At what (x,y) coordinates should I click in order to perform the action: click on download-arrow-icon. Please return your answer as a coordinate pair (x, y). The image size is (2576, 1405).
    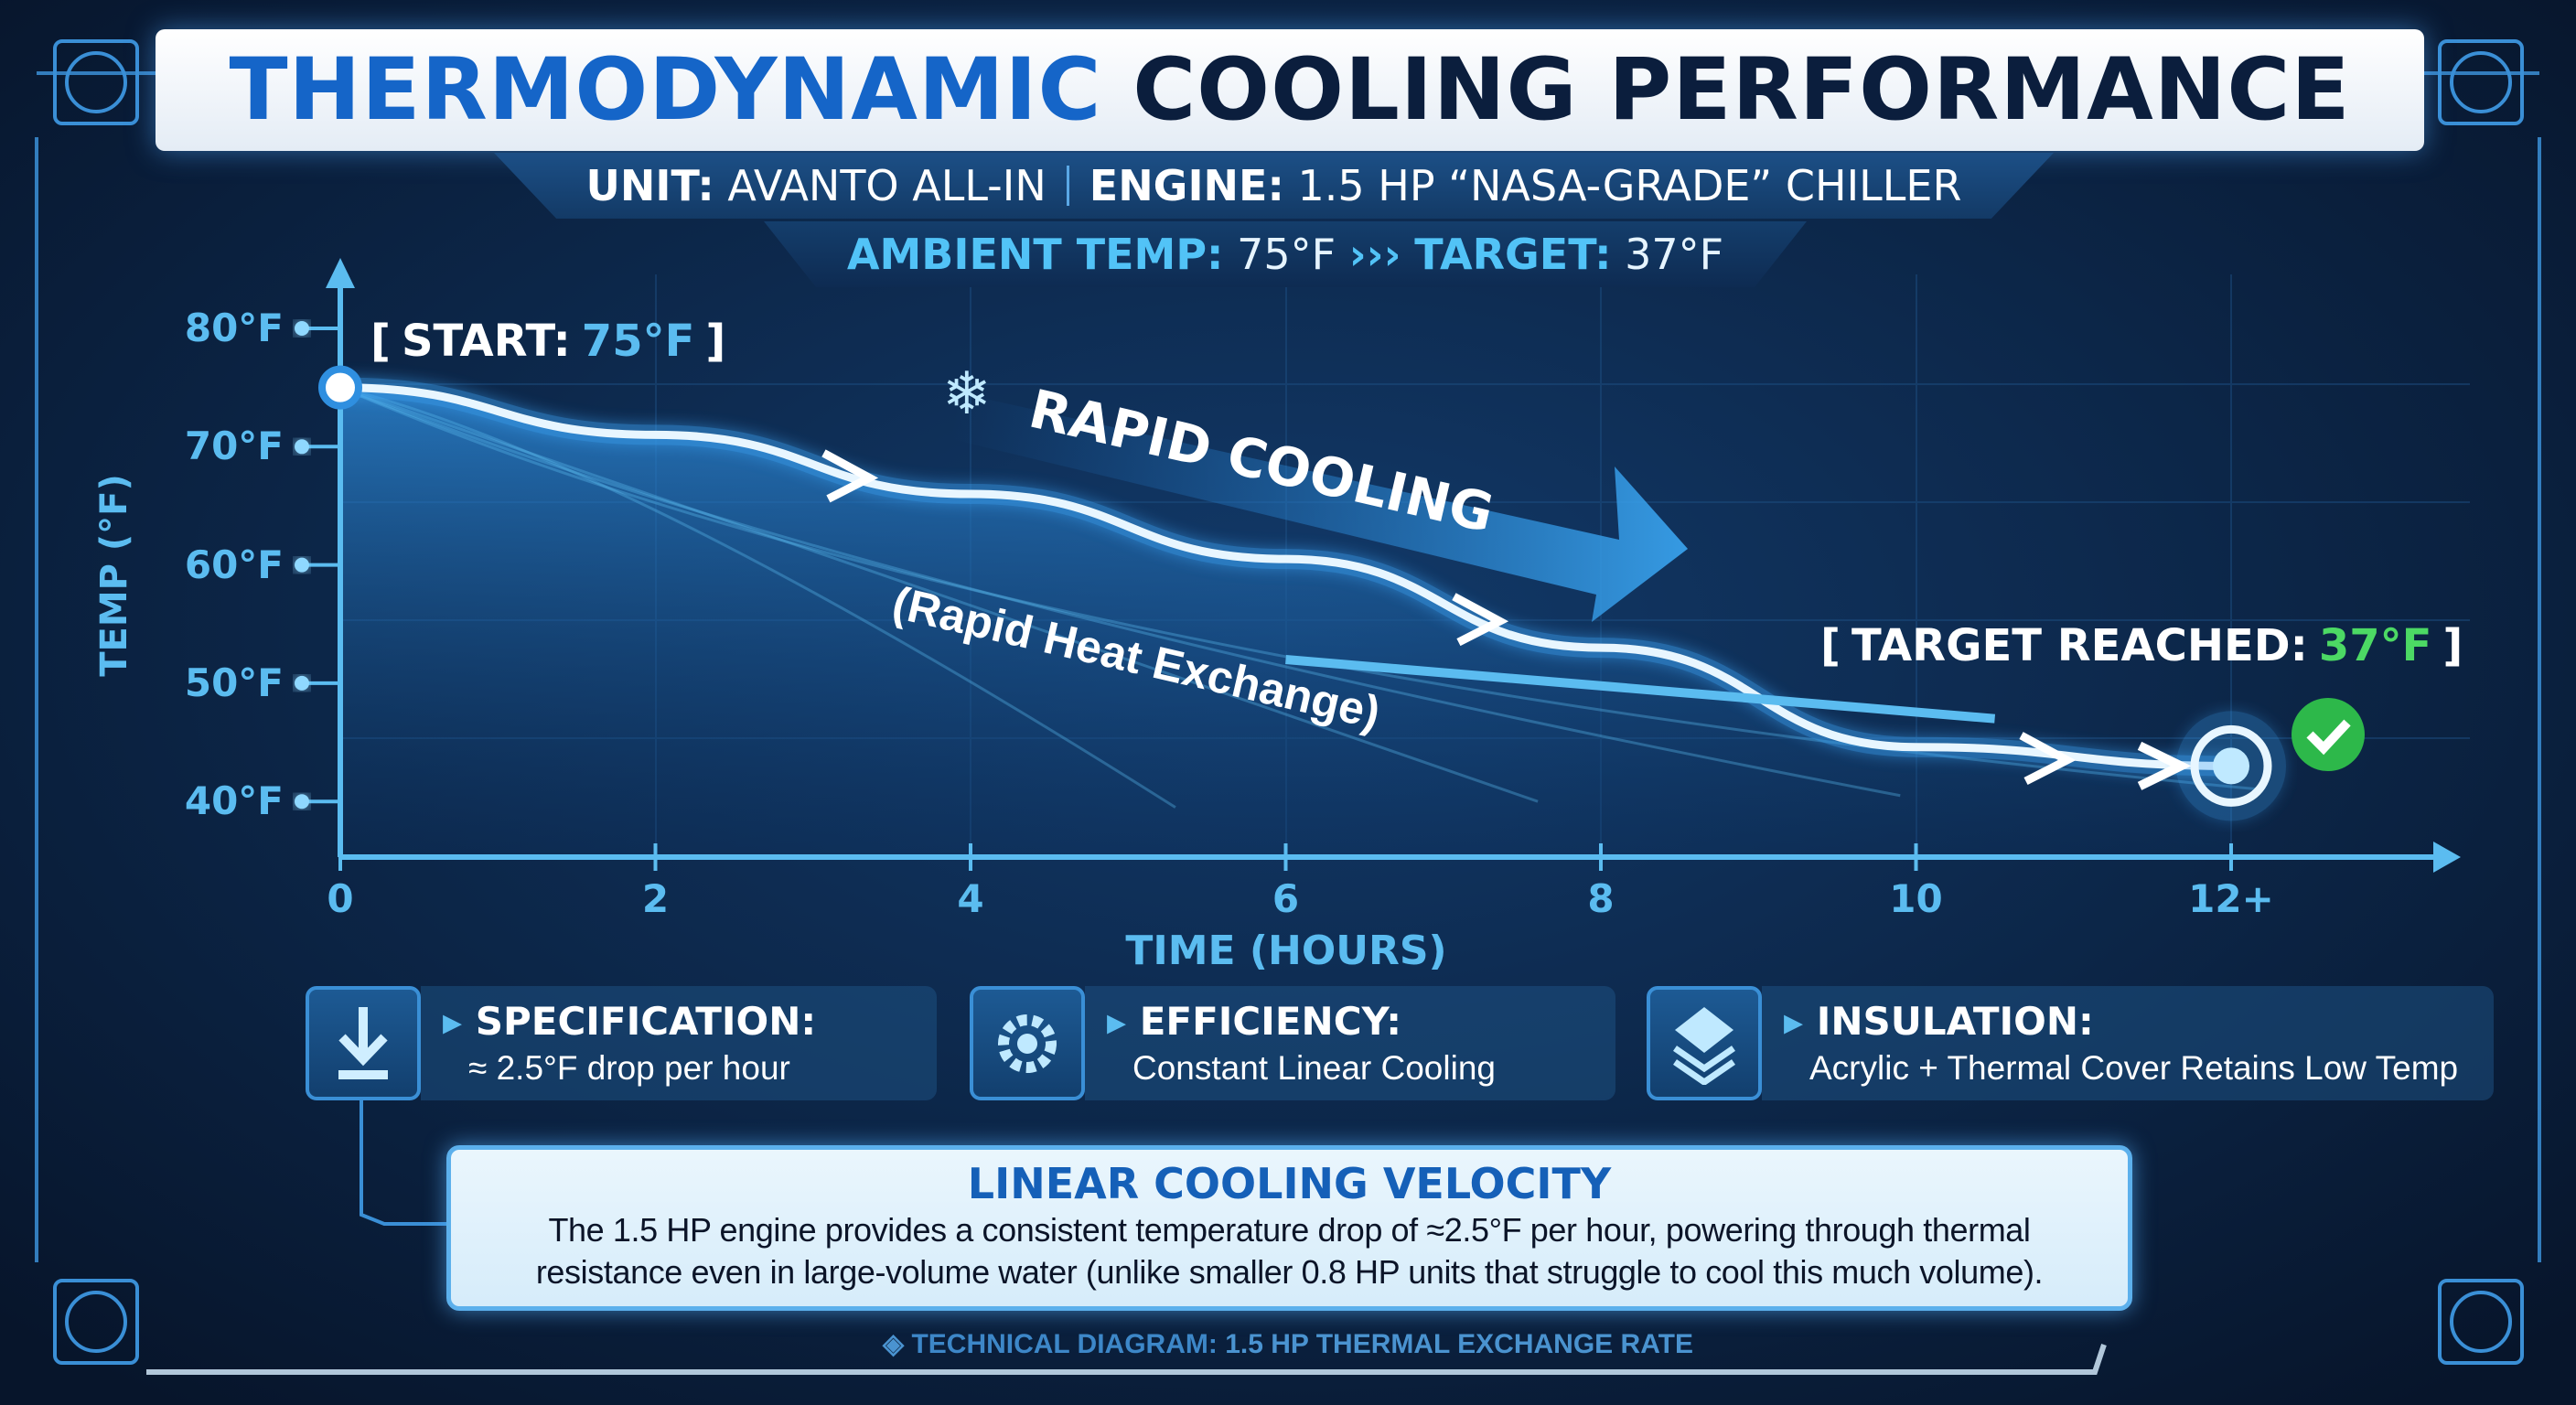
    Looking at the image, I should click on (364, 1043).